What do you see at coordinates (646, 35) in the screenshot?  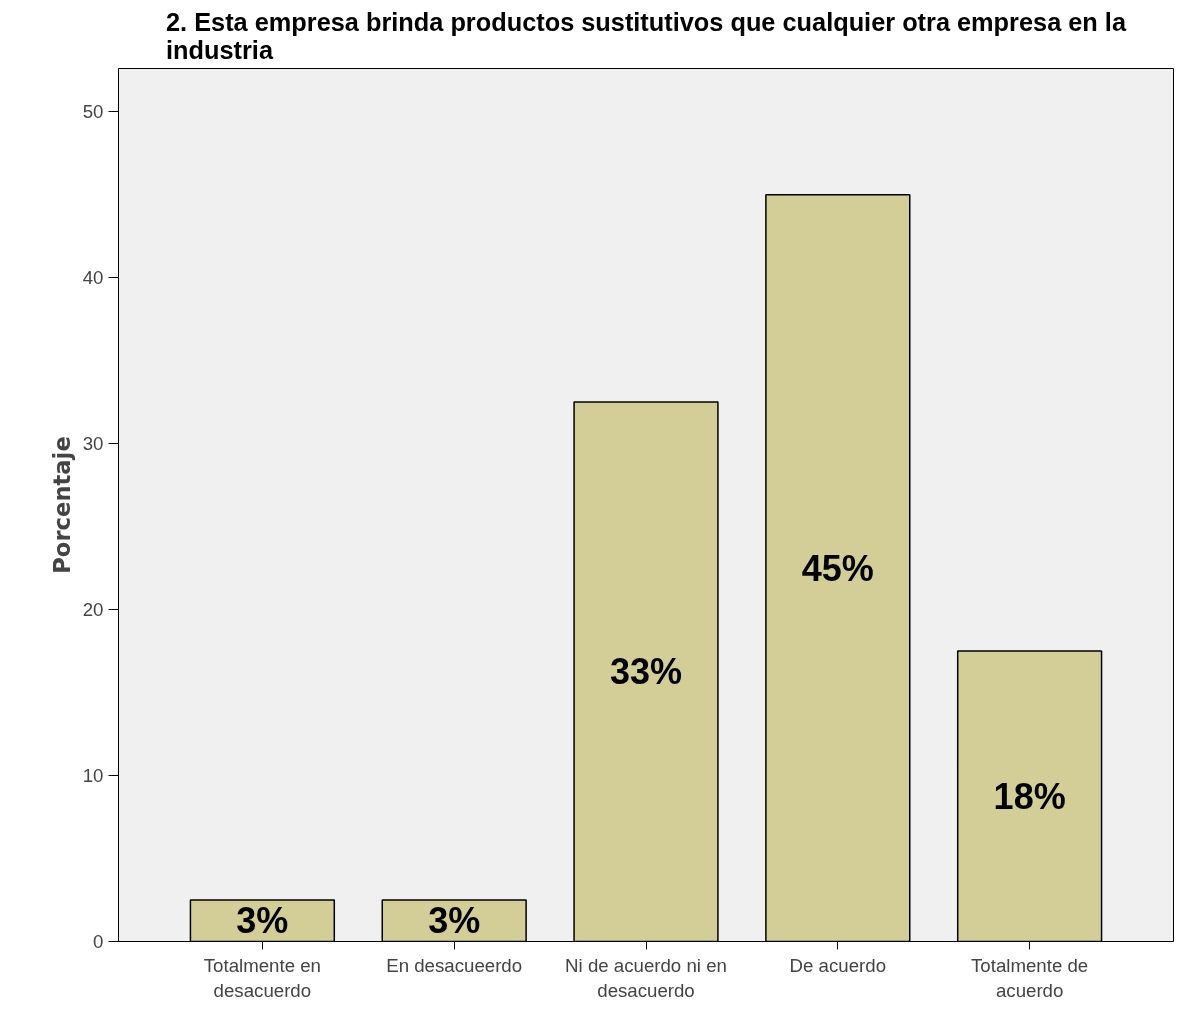 I see `chart-title: 2. Esta empresa brinda productos sustitutivos que cualquier otra empresa en la industria` at bounding box center [646, 35].